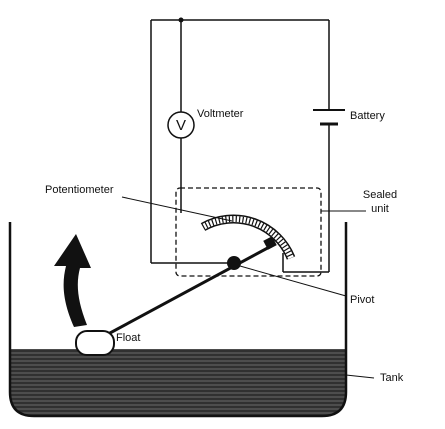 The width and height of the screenshot is (445, 429). I want to click on junction-dot, so click(181, 20).